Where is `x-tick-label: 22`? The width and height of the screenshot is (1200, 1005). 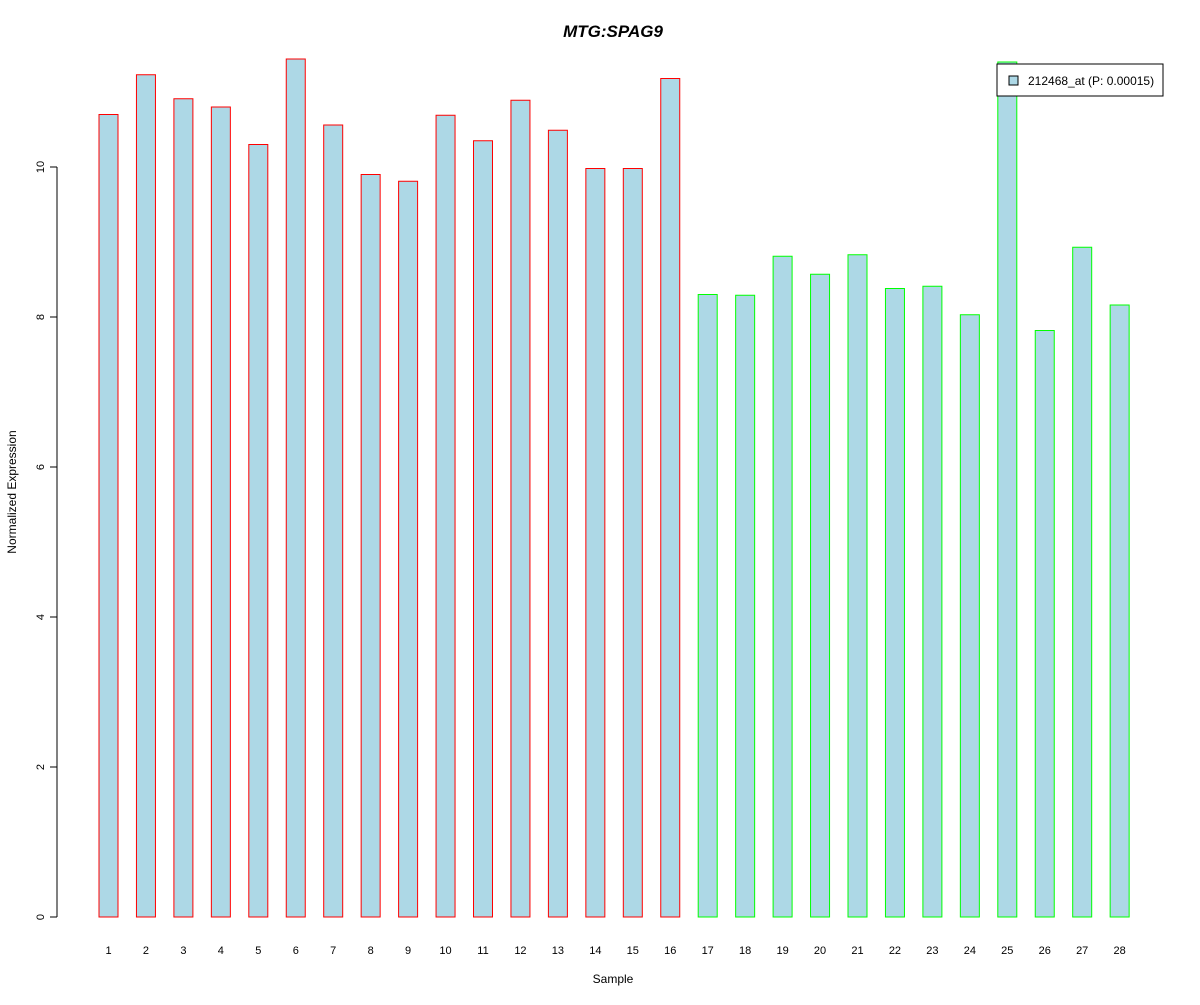
x-tick-label: 22 is located at coordinates (895, 951).